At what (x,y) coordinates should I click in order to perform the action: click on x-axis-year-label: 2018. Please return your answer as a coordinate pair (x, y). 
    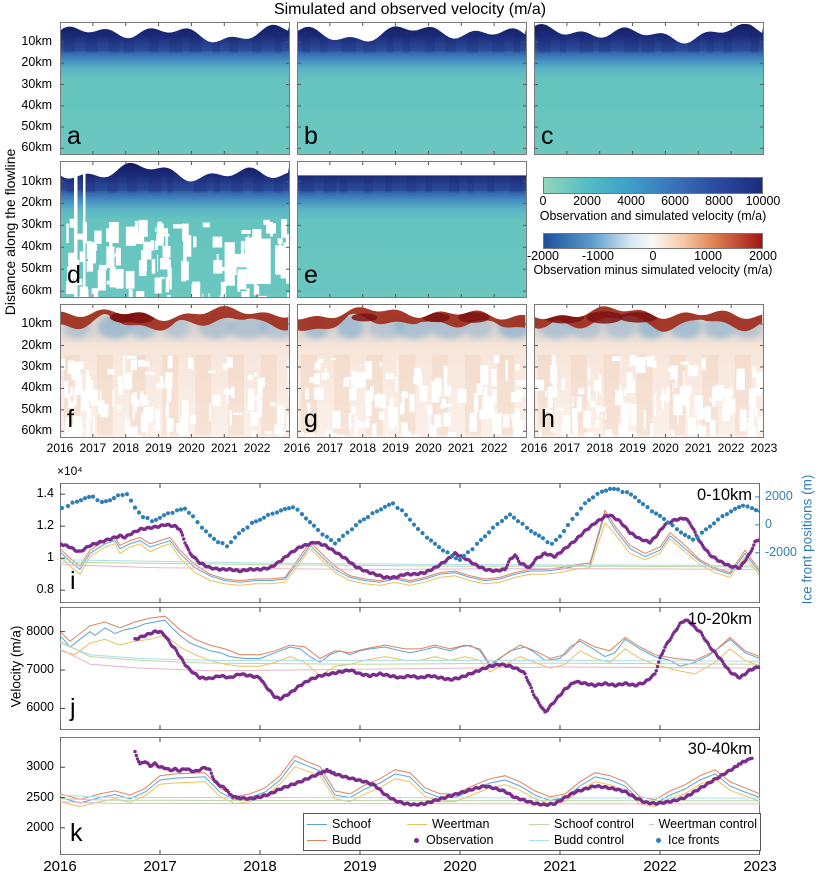
    Looking at the image, I should click on (260, 866).